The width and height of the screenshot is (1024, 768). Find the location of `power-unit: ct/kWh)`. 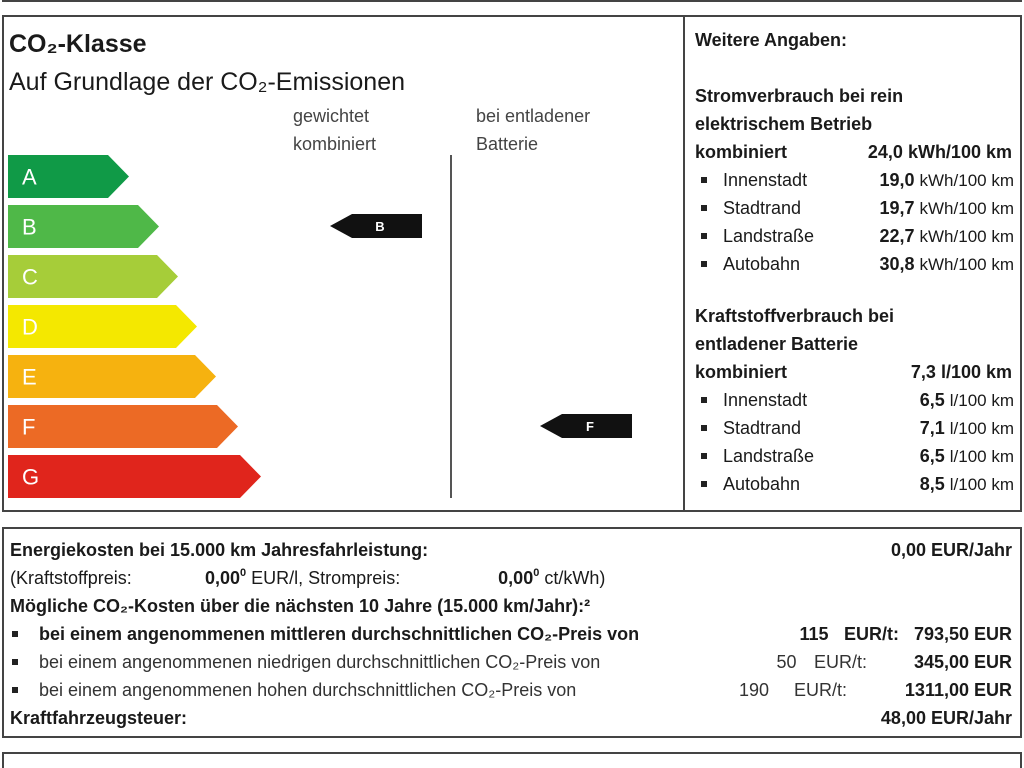

power-unit: ct/kWh) is located at coordinates (575, 578).